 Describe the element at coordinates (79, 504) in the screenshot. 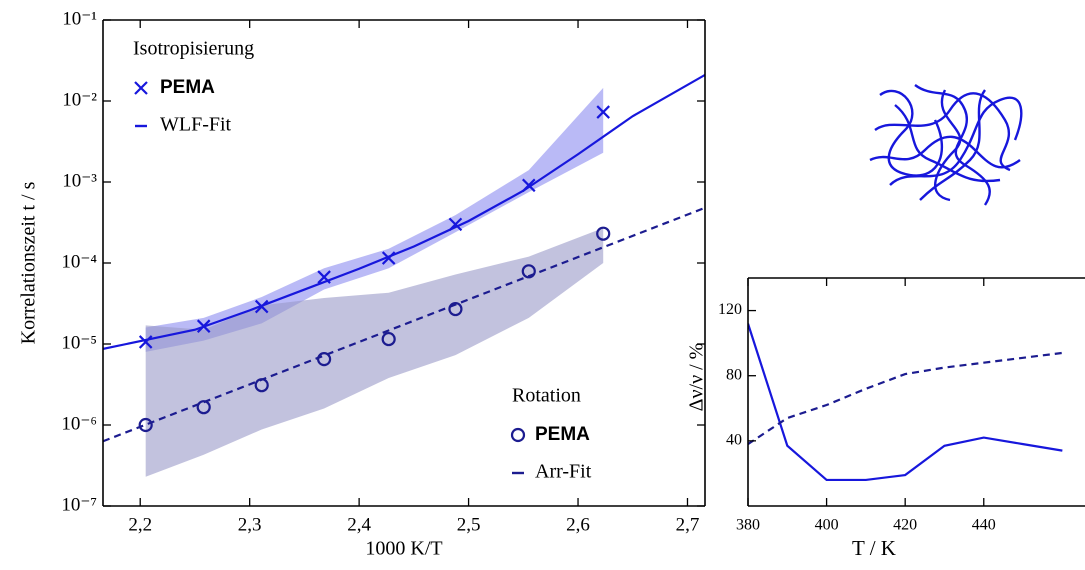

I see `y-tick-label: 10⁻⁷` at that location.